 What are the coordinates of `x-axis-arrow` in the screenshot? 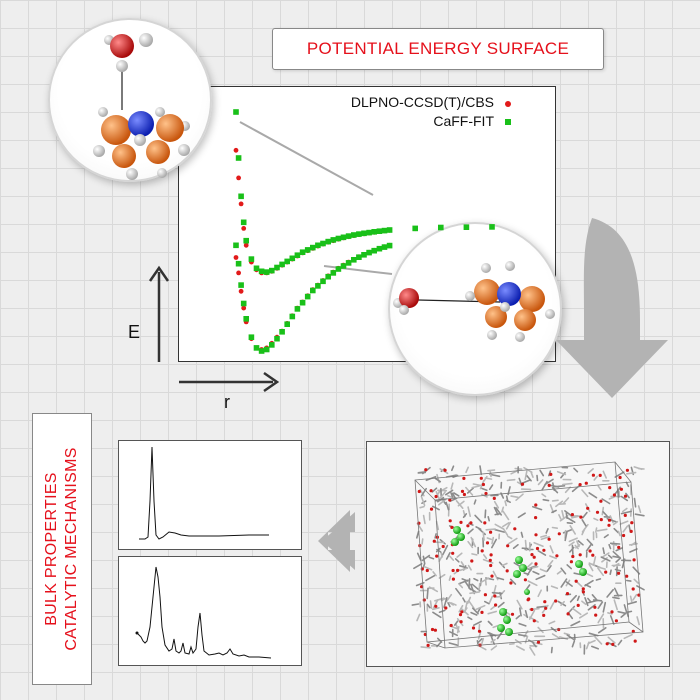 It's located at (229, 382).